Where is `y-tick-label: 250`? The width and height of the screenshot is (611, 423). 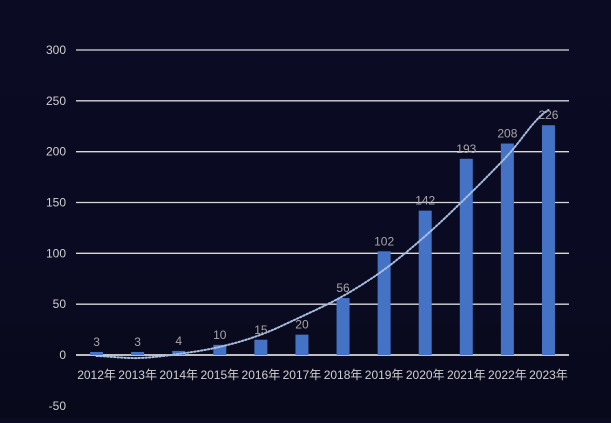
y-tick-label: 250 is located at coordinates (56, 101).